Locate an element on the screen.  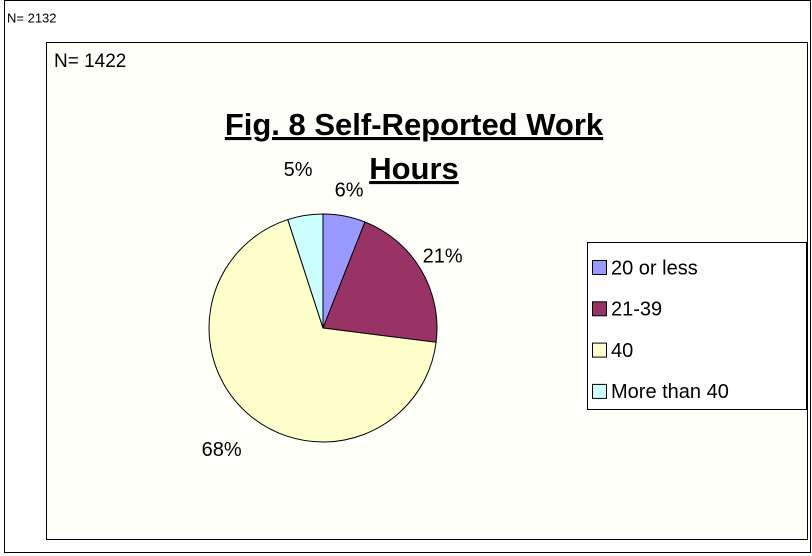
outer-annotation: N= 2132 is located at coordinates (32, 17).